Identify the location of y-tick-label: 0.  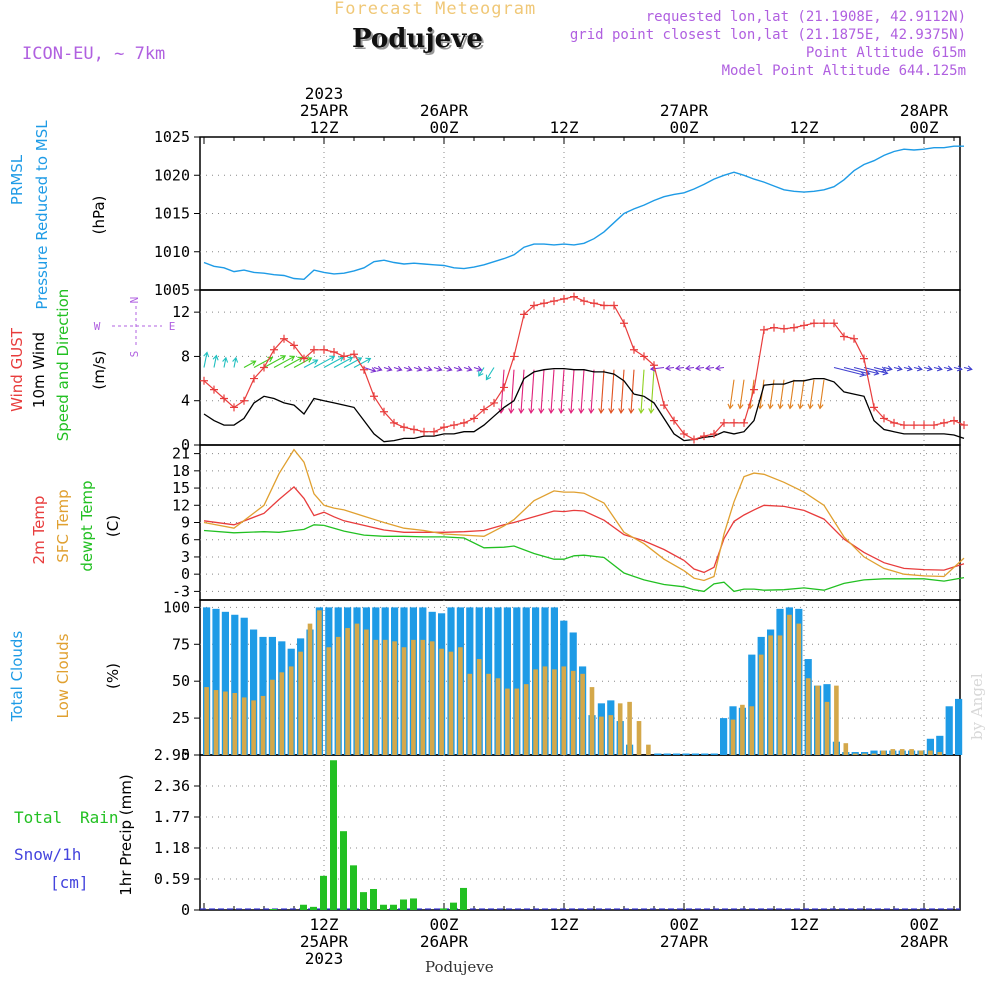
(185, 910).